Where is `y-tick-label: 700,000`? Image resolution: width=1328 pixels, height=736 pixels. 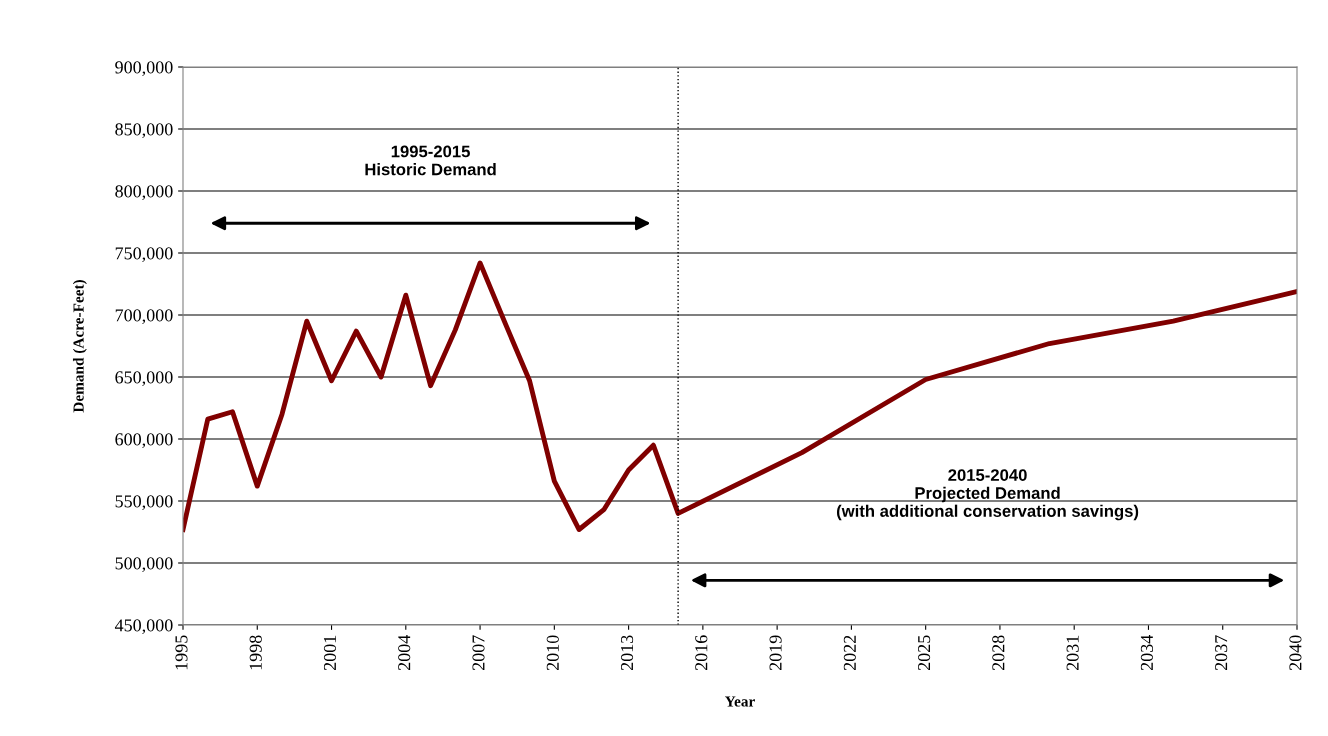 y-tick-label: 700,000 is located at coordinates (144, 317).